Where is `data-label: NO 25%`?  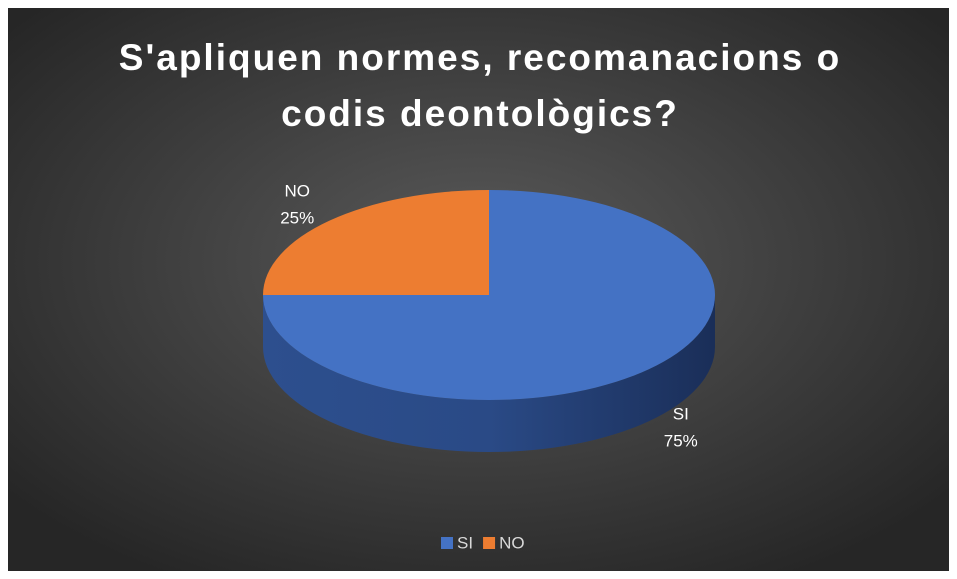
data-label: NO 25% is located at coordinates (297, 205).